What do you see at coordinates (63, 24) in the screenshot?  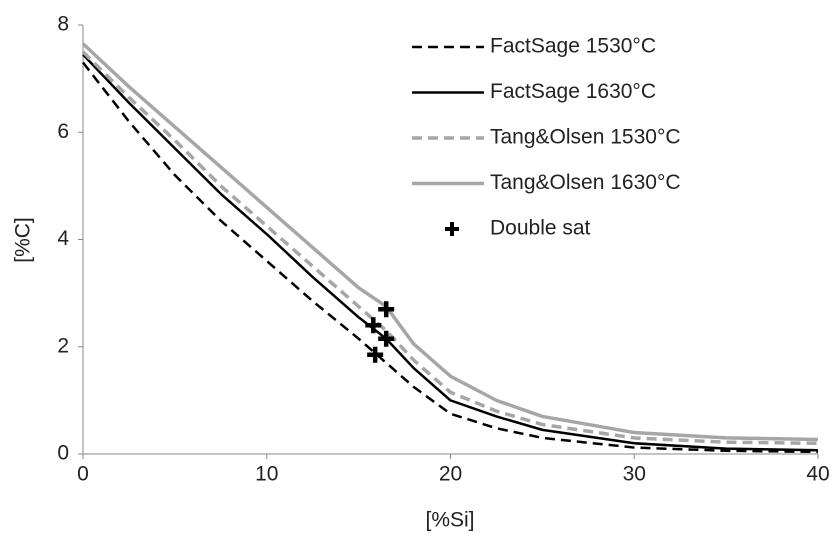 I see `y-tick-label: 8` at bounding box center [63, 24].